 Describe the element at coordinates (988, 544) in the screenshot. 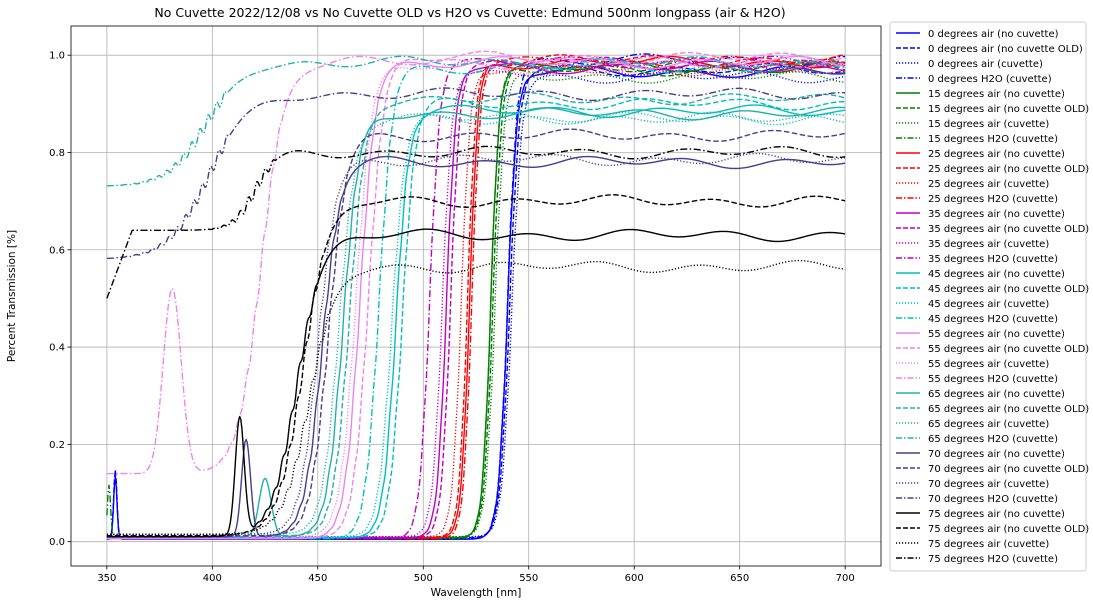

I see `legend-label: 75 degrees air (cuvette)` at that location.